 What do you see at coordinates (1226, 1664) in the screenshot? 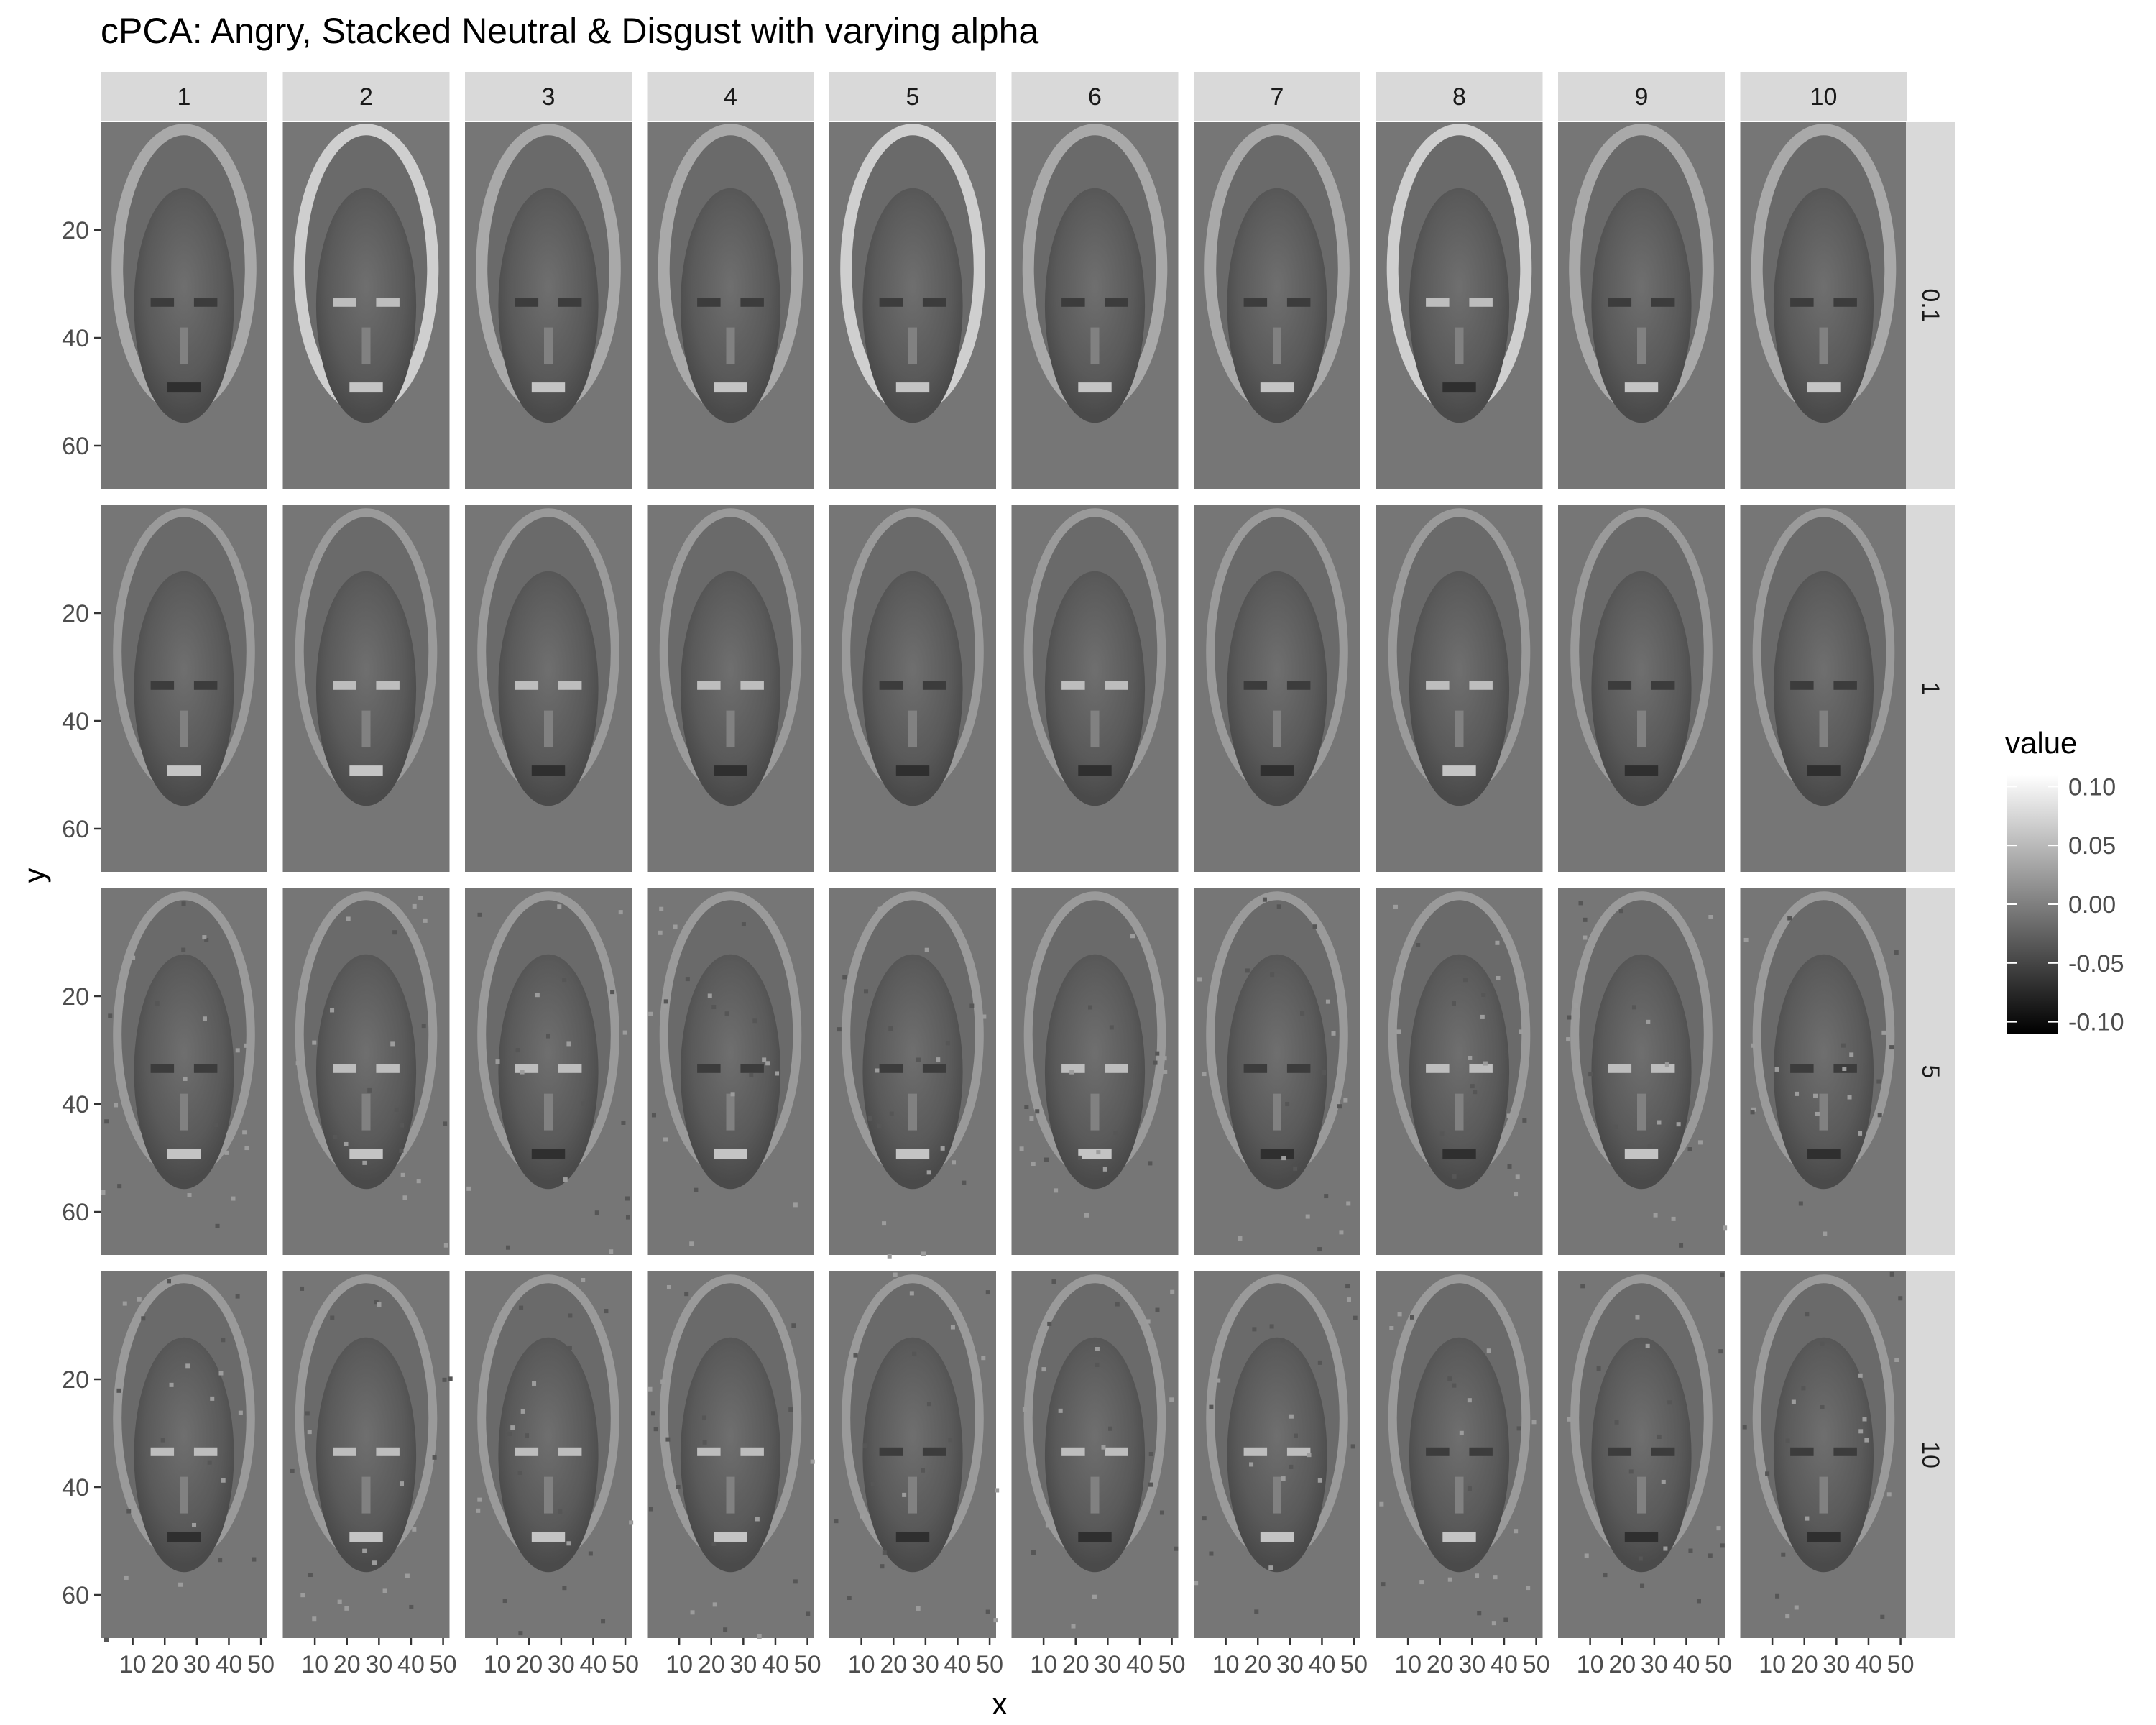
I see `x-tick-label: 10` at bounding box center [1226, 1664].